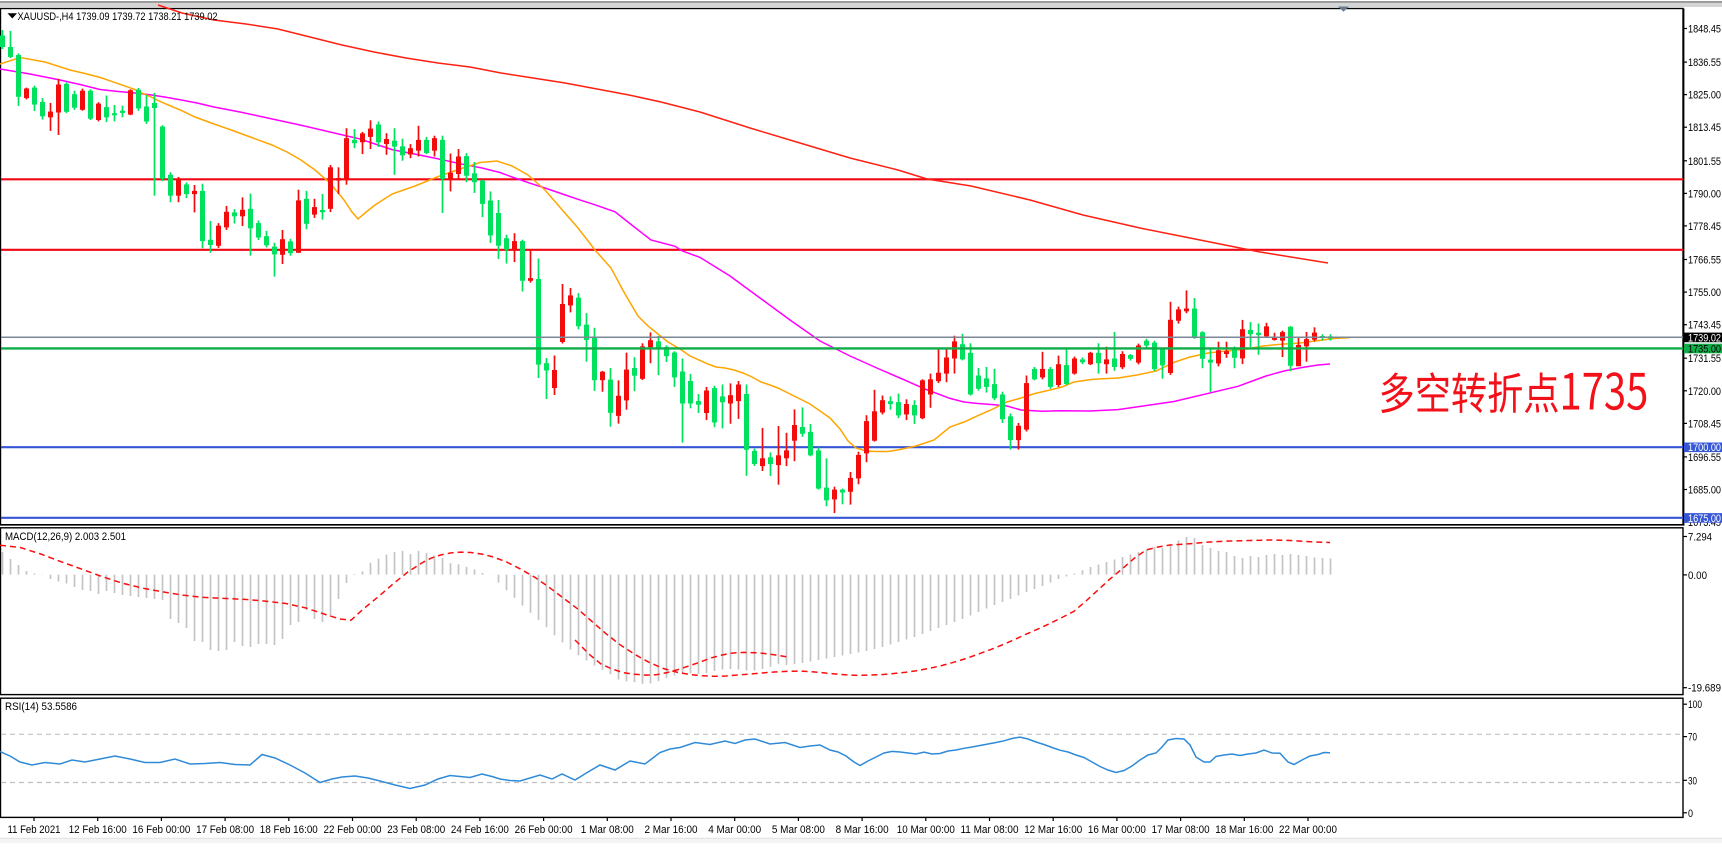 The image size is (1722, 848). What do you see at coordinates (1704, 349) in the screenshot?
I see `svg-text: 1735.00` at bounding box center [1704, 349].